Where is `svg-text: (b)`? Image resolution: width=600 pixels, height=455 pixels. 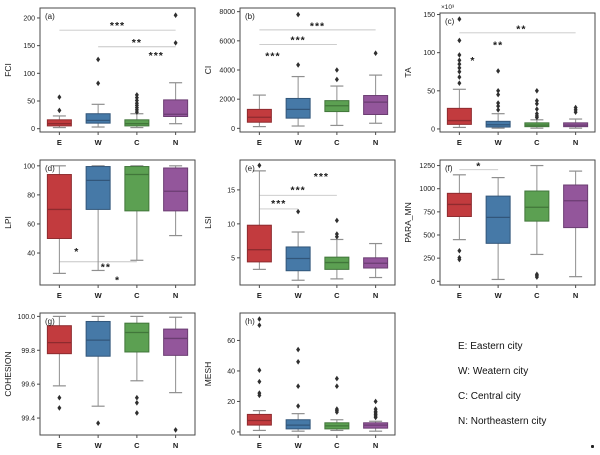 svg-text: (b) is located at coordinates (250, 16).